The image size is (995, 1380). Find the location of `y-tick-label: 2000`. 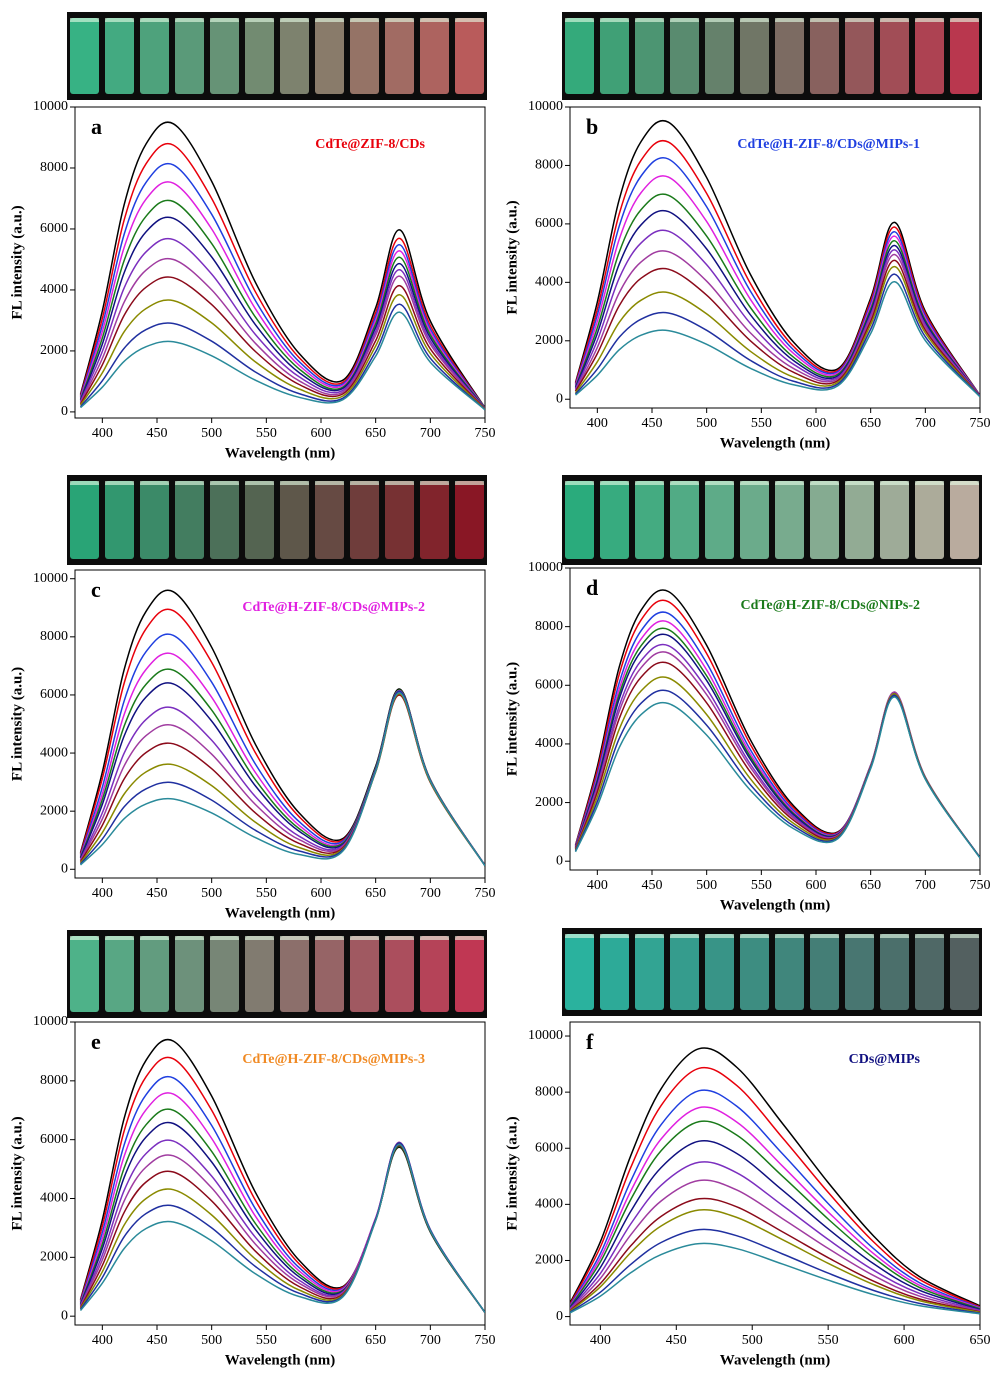

y-tick-label: 2000 is located at coordinates (54, 1257).